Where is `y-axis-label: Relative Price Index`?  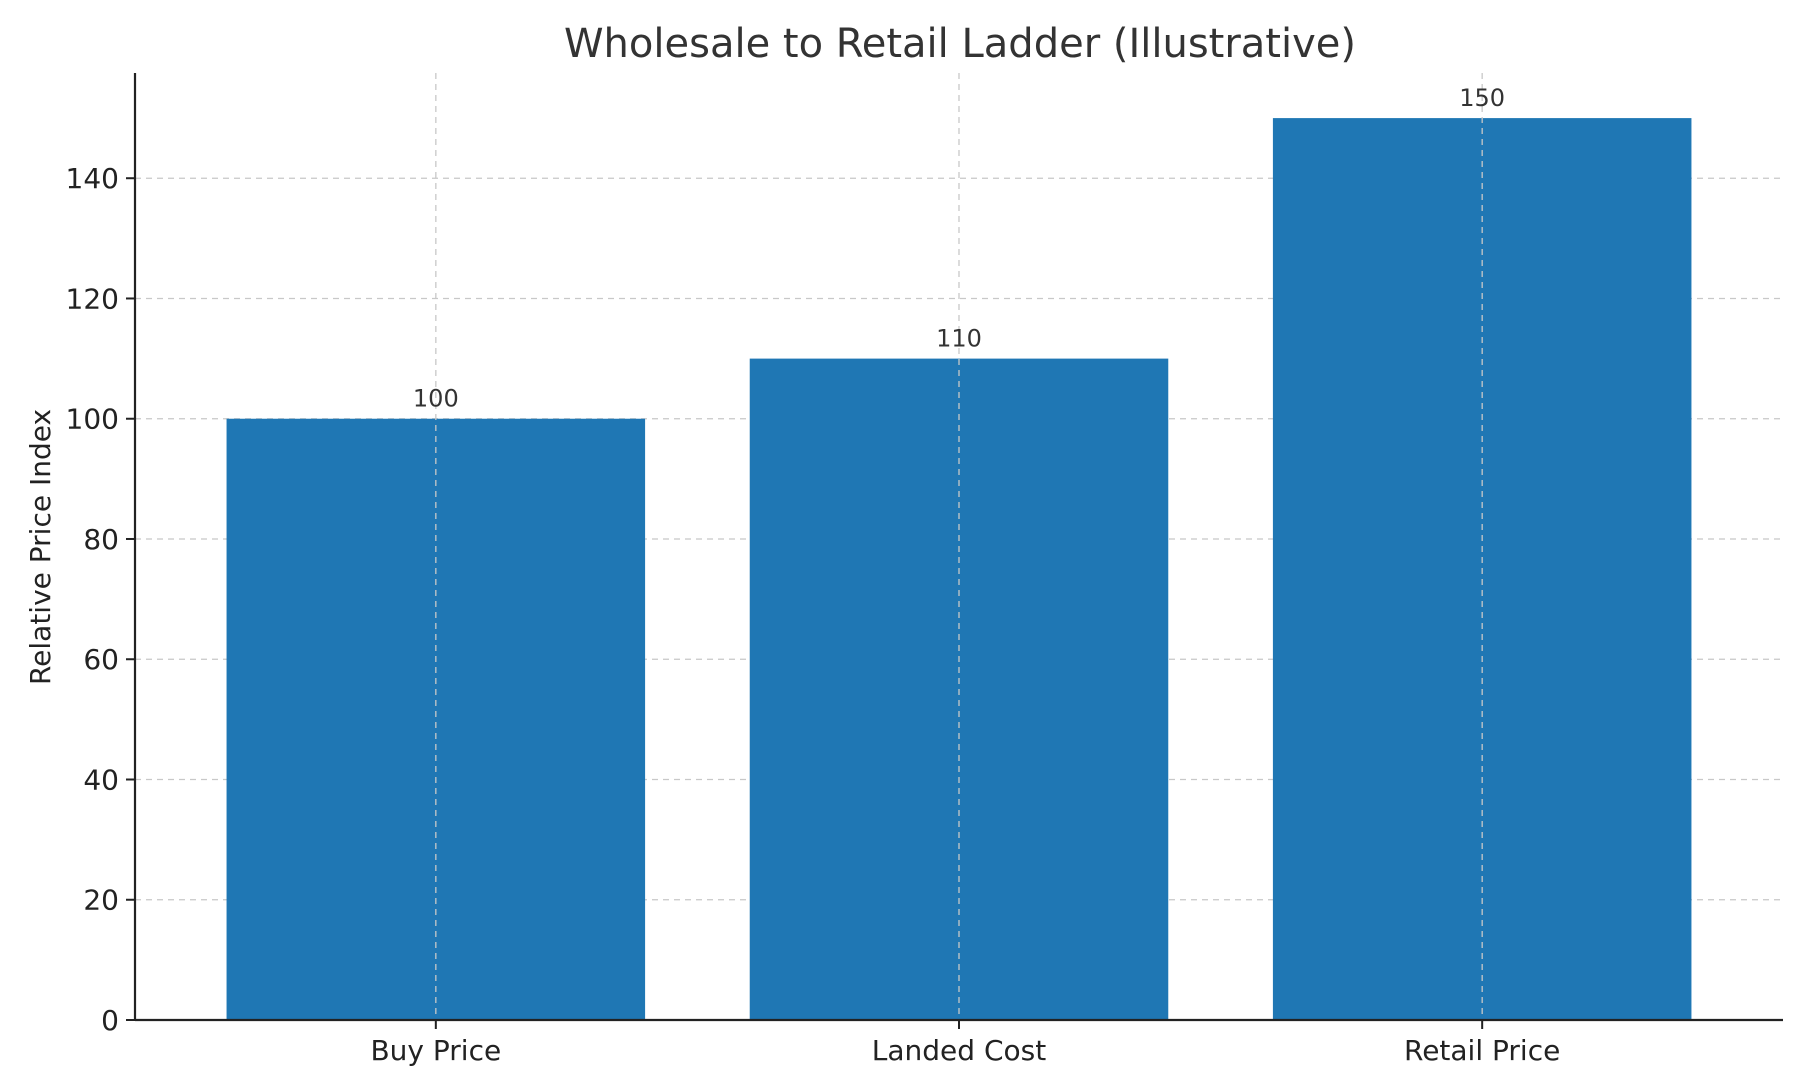 y-axis-label: Relative Price Index is located at coordinates (40, 547).